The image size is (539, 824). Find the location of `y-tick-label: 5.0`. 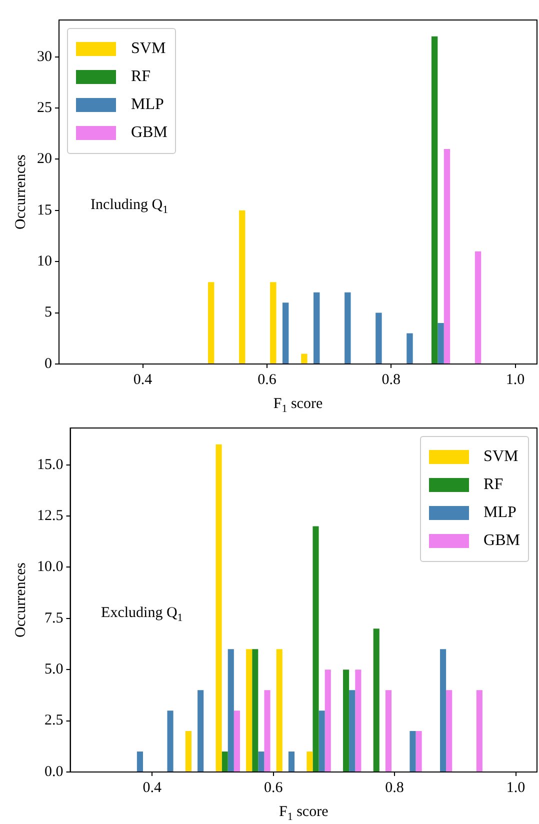

y-tick-label: 5.0 is located at coordinates (54, 670).